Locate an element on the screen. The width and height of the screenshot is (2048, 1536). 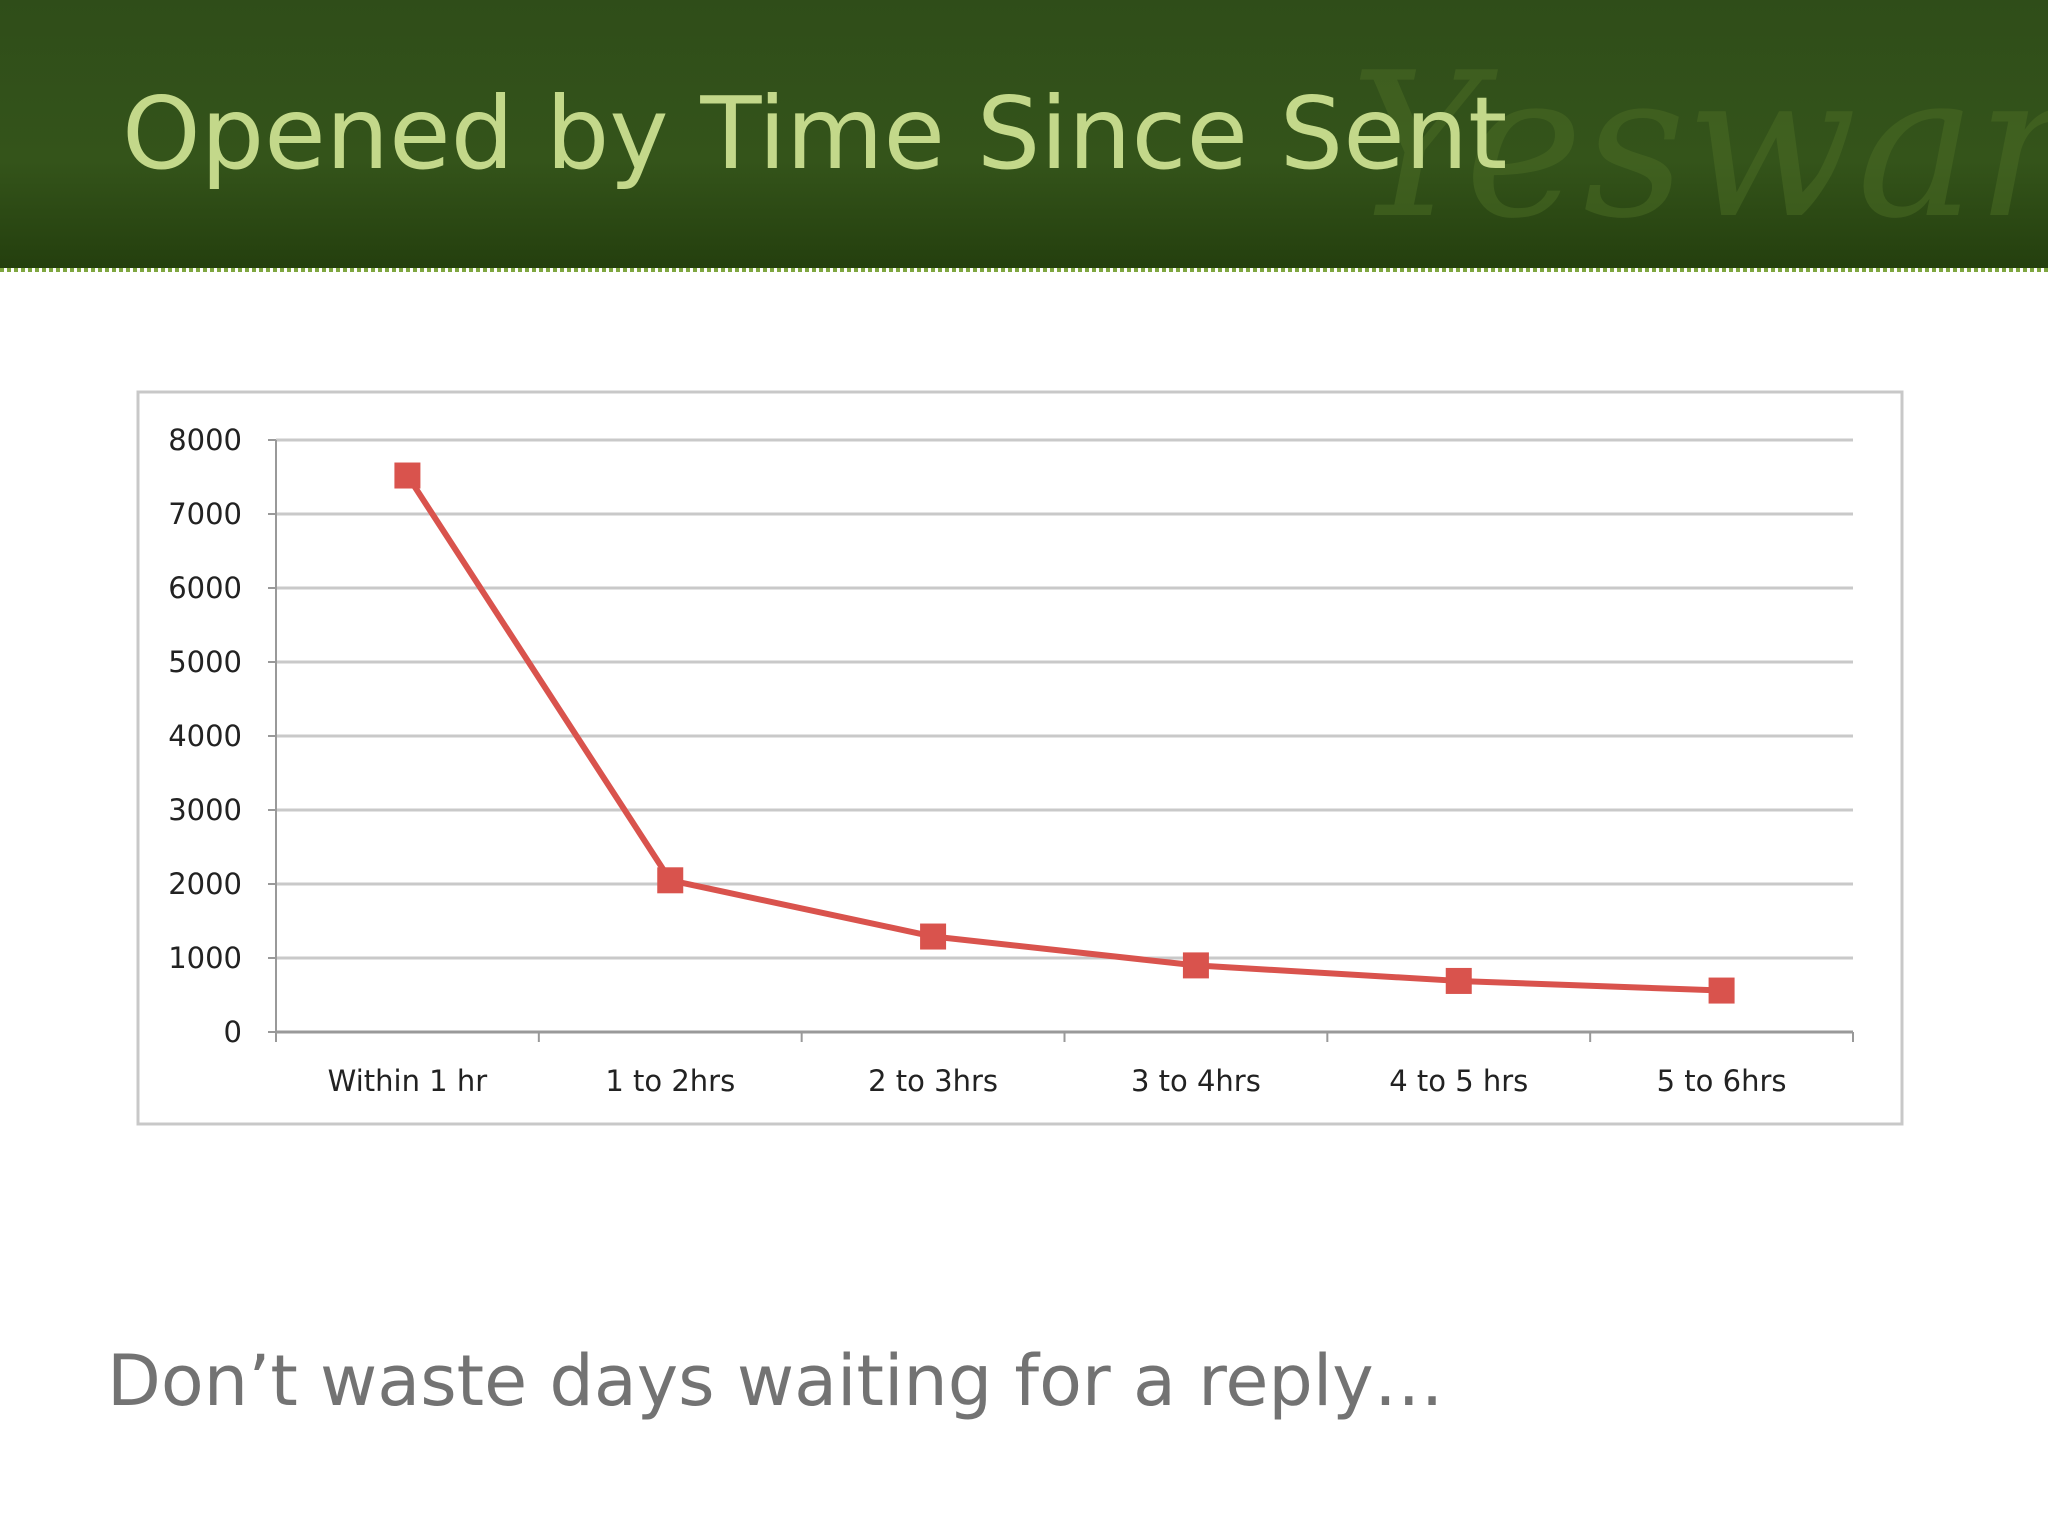
y-tick-label: 3000 is located at coordinates (205, 810).